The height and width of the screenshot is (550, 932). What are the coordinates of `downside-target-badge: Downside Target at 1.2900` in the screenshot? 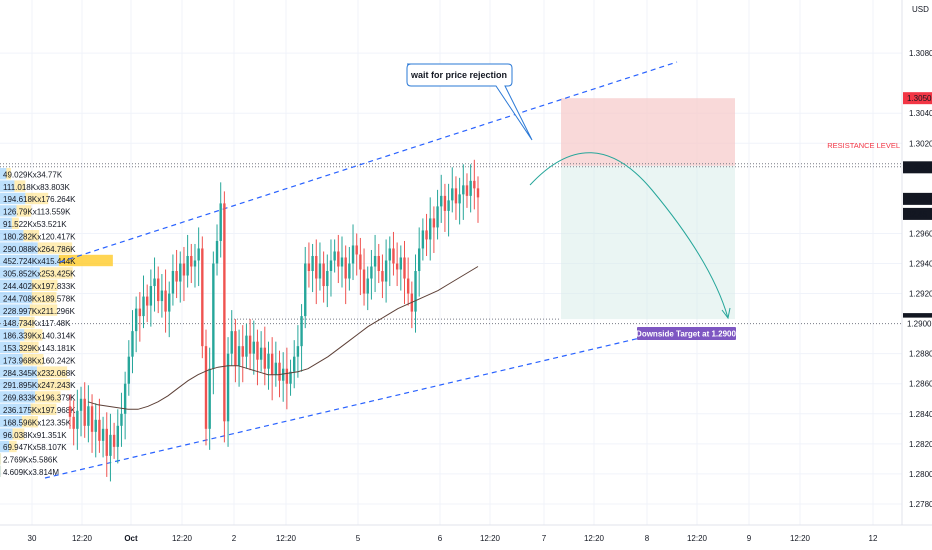 It's located at (686, 333).